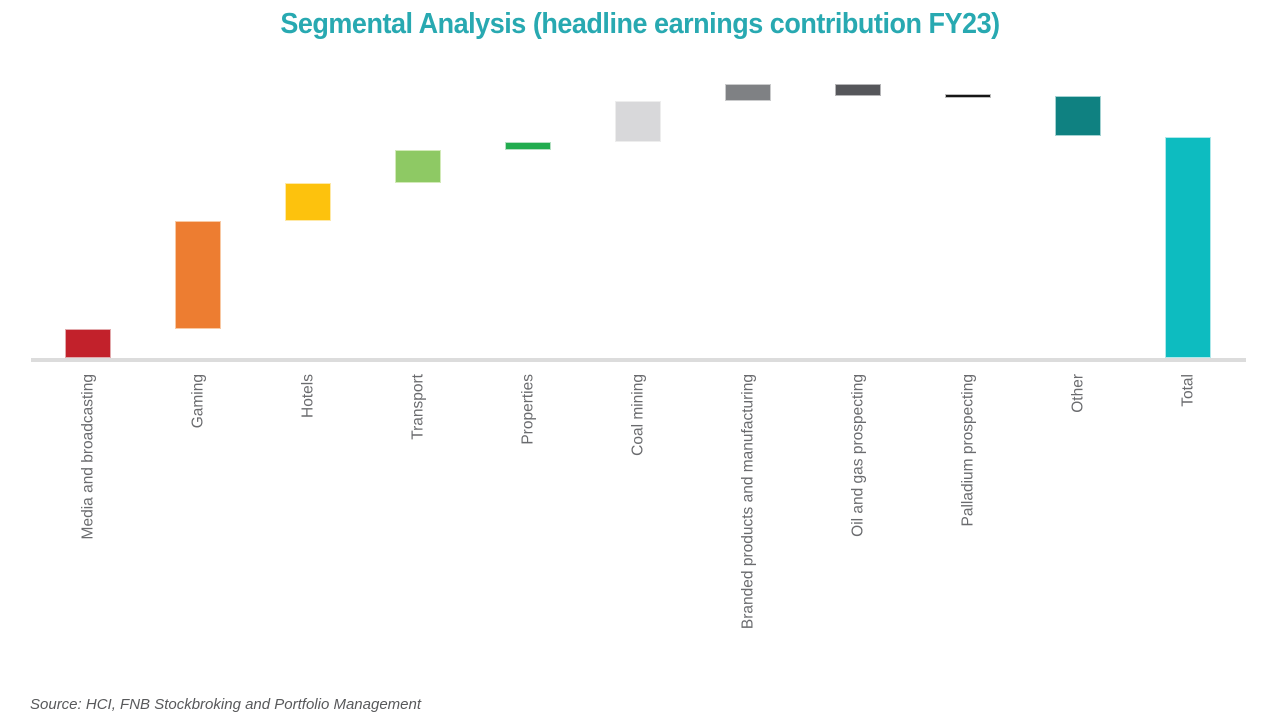 This screenshot has height=725, width=1280. What do you see at coordinates (968, 450) in the screenshot?
I see `x-axis-label-palladium-prospecting: Palladium prospecting` at bounding box center [968, 450].